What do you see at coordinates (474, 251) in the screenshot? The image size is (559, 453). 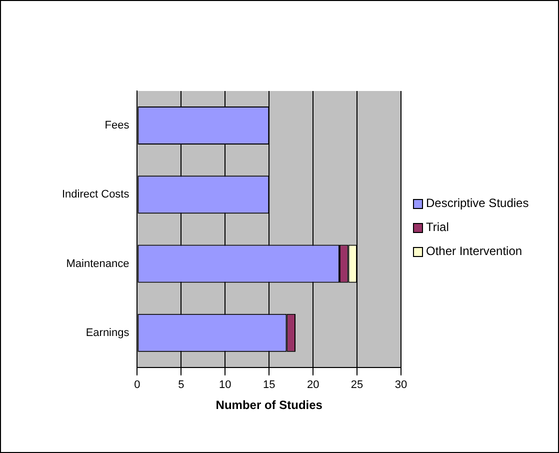 I see `legend-label: Other Intervention` at bounding box center [474, 251].